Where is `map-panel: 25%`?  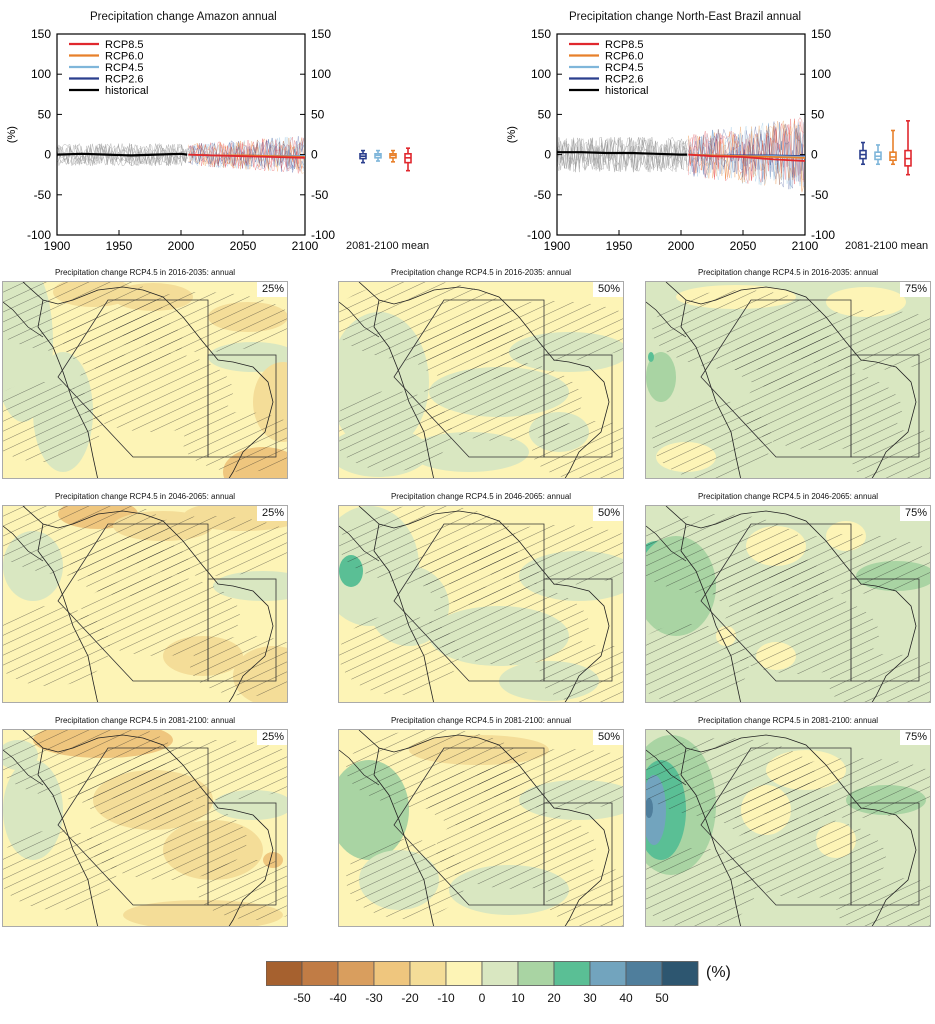 map-panel: 25% is located at coordinates (145, 604).